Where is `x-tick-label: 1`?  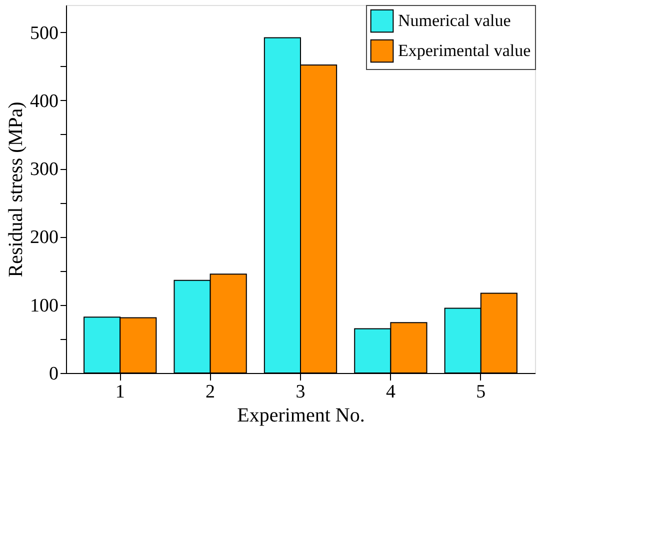
x-tick-label: 1 is located at coordinates (120, 392).